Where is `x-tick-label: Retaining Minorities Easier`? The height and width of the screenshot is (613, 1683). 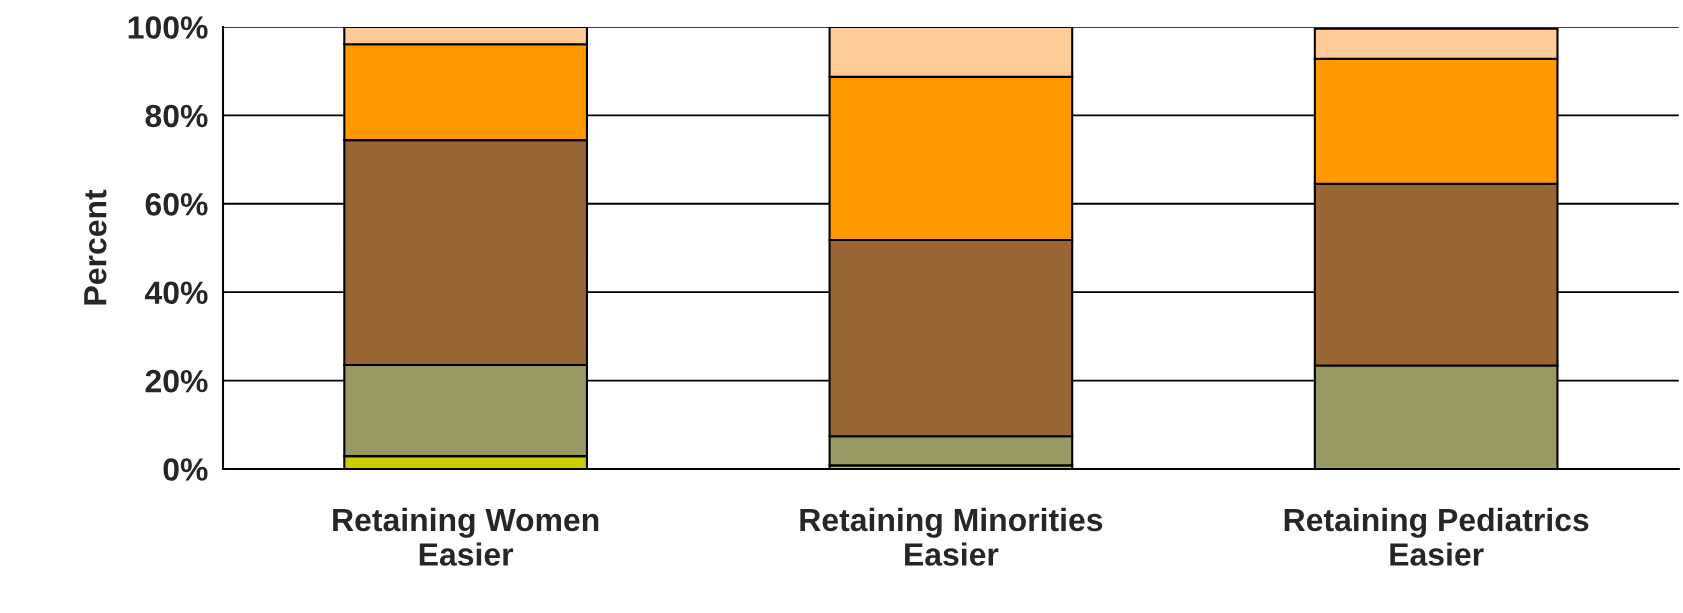 x-tick-label: Retaining Minorities Easier is located at coordinates (951, 536).